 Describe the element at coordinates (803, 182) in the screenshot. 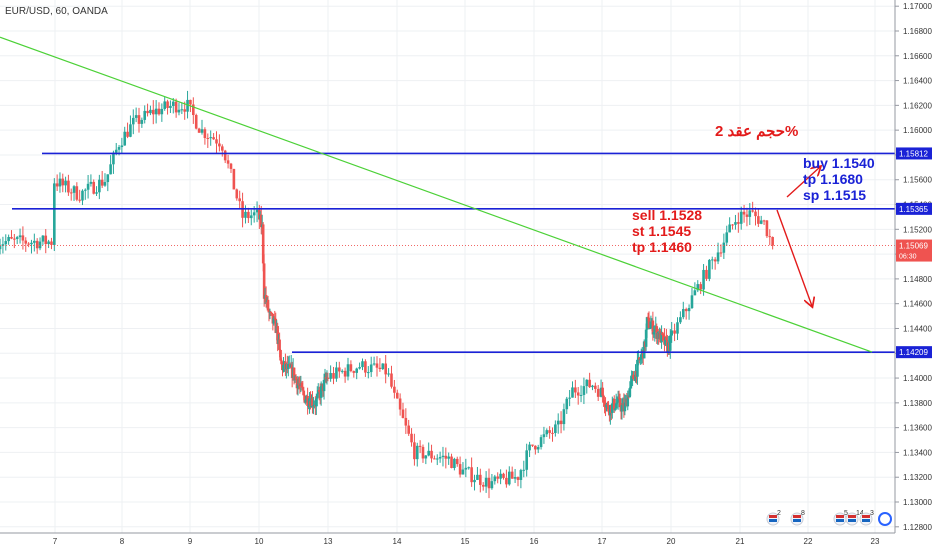

I see `buy-arrow` at that location.